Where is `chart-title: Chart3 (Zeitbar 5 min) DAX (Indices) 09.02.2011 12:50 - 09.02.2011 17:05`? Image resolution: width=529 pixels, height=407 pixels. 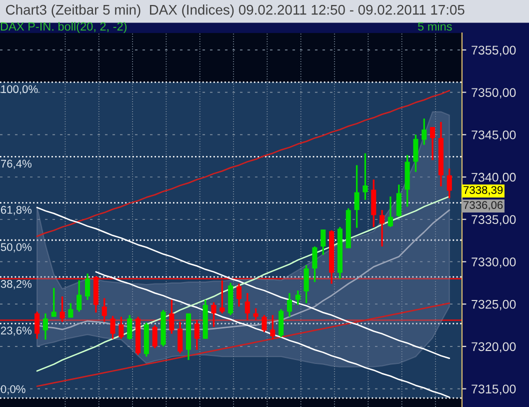 chart-title: Chart3 (Zeitbar 5 min) DAX (Indices) 09.02.2011 12:50 - 09.02.2011 17:05 is located at coordinates (235, 11).